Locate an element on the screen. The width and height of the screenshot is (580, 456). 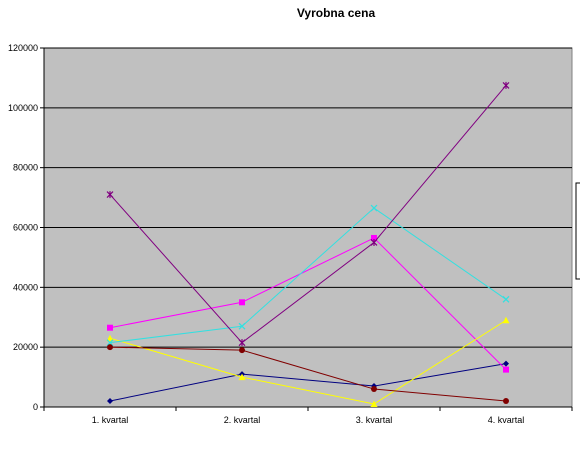
y-tick-label: 20000 is located at coordinates (25, 347).